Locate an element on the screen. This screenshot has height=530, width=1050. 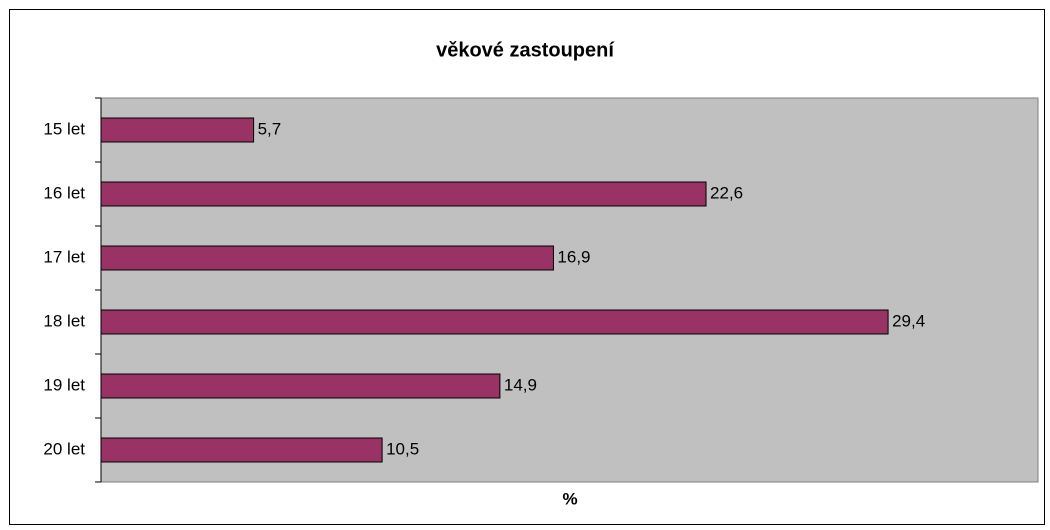
y-tick-label: 18 let is located at coordinates (64, 320).